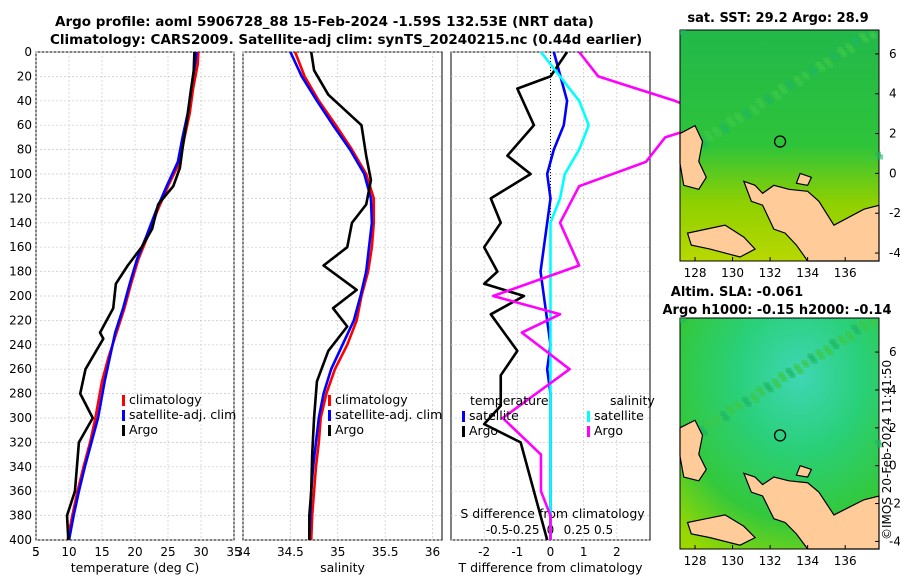 This screenshot has height=580, width=900. I want to click on depth-tick-label: 320, so click(20, 442).